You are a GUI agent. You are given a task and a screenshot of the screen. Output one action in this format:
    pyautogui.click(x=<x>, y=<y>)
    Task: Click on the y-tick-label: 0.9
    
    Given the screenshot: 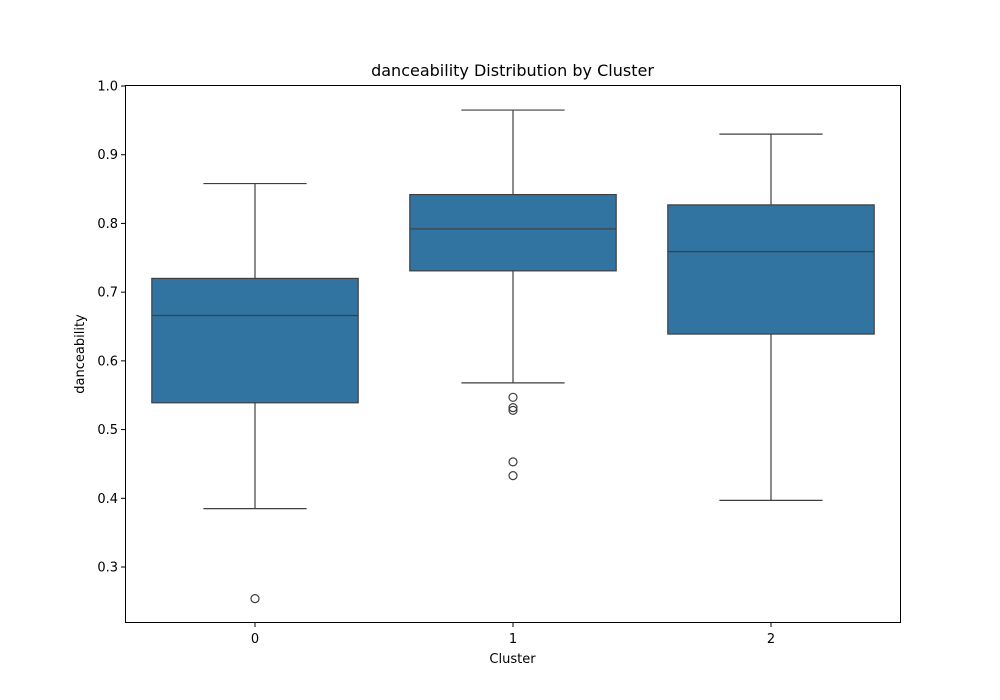 What is the action you would take?
    pyautogui.click(x=107, y=155)
    